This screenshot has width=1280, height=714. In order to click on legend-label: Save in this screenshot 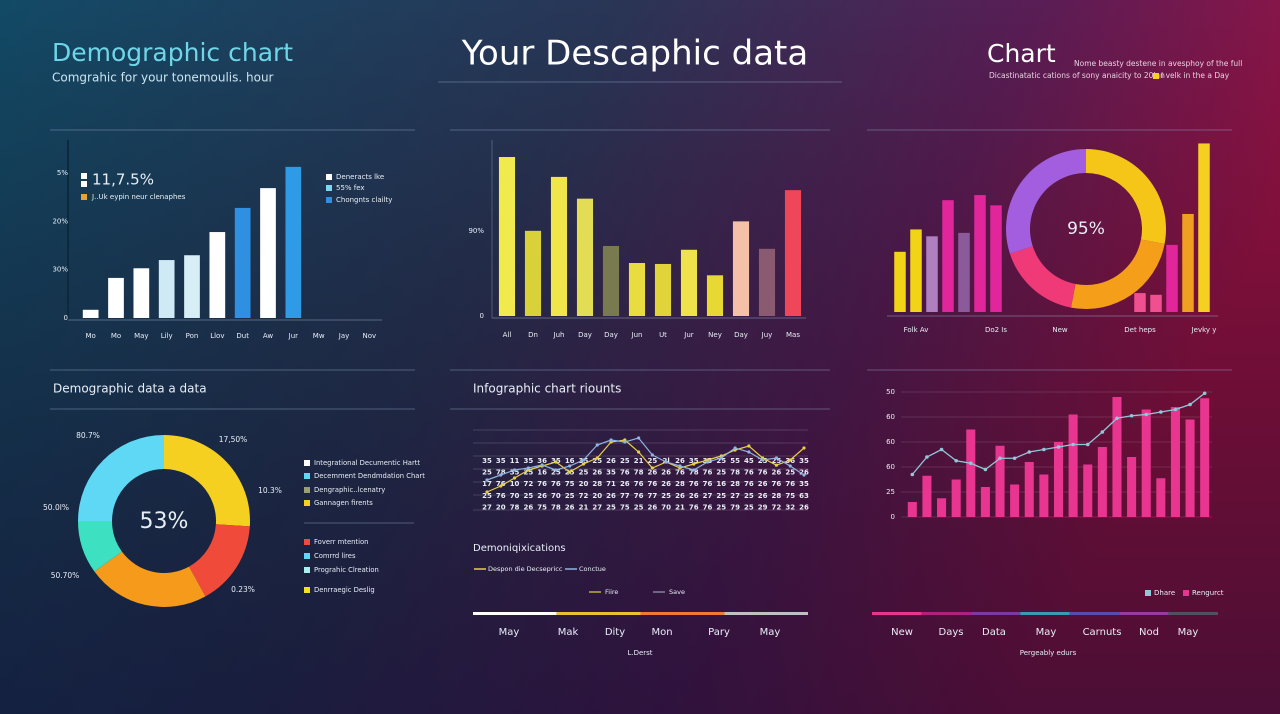, I will do `click(677, 592)`.